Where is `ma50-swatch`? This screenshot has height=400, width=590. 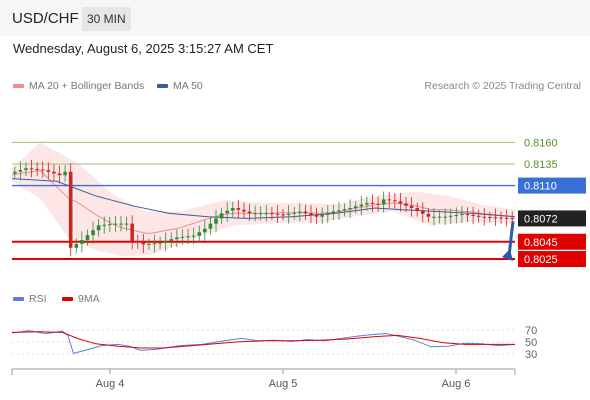 ma50-swatch is located at coordinates (162, 86).